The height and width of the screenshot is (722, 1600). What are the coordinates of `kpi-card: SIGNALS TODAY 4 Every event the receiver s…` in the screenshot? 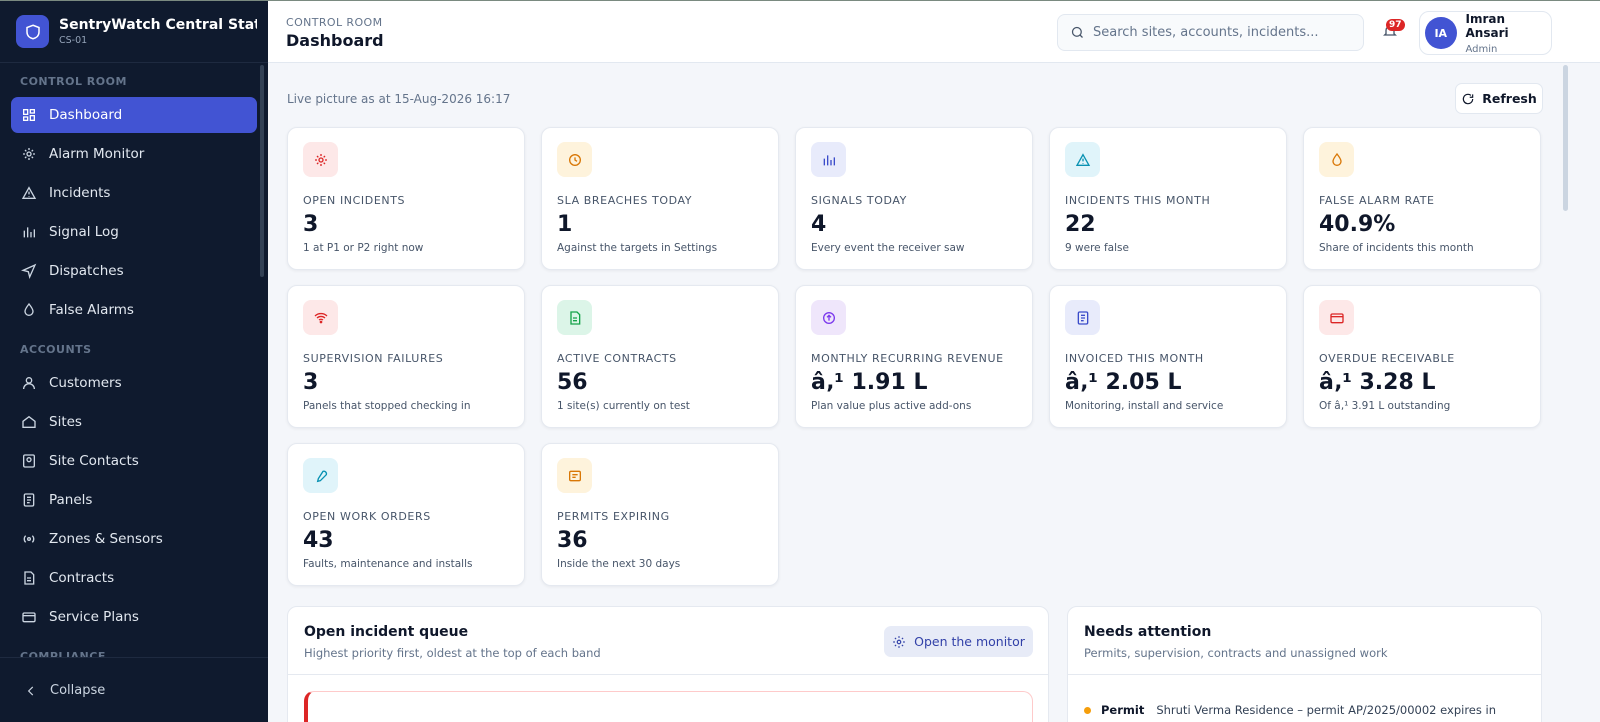 It's located at (914, 198).